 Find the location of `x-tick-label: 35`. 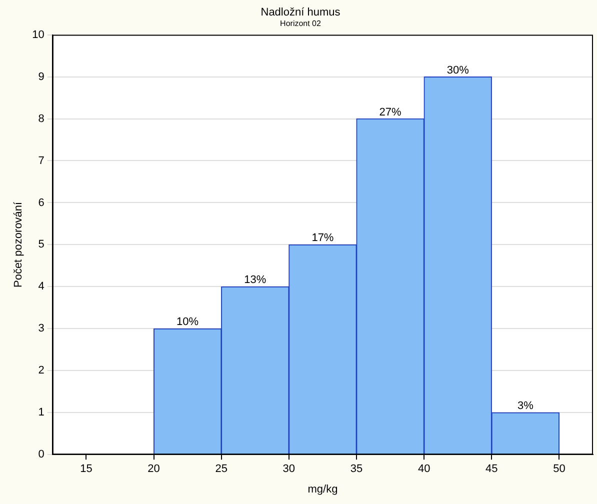

x-tick-label: 35 is located at coordinates (356, 469).